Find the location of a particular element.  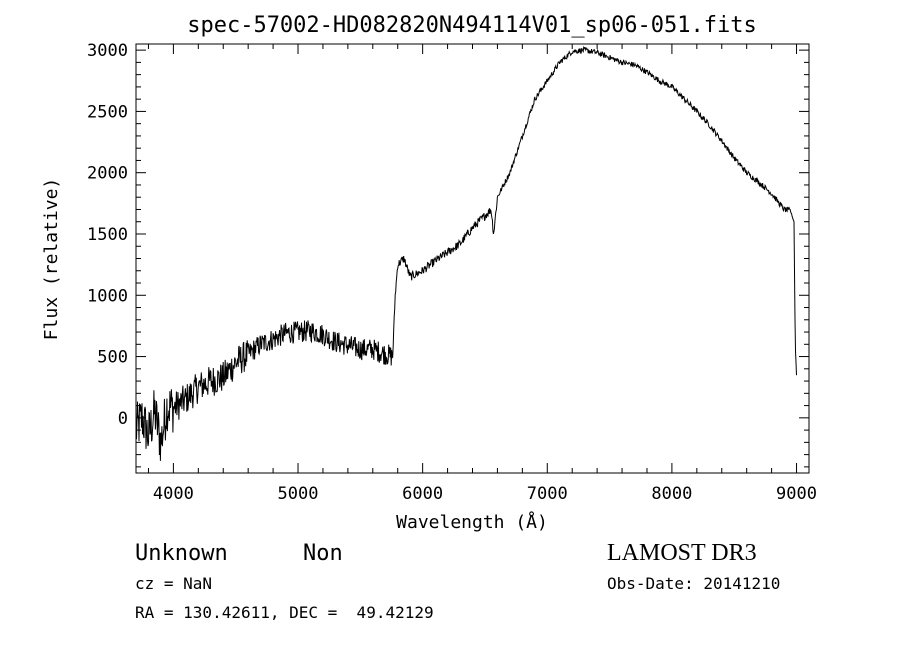

x-tick-label: 4000 is located at coordinates (173, 494).